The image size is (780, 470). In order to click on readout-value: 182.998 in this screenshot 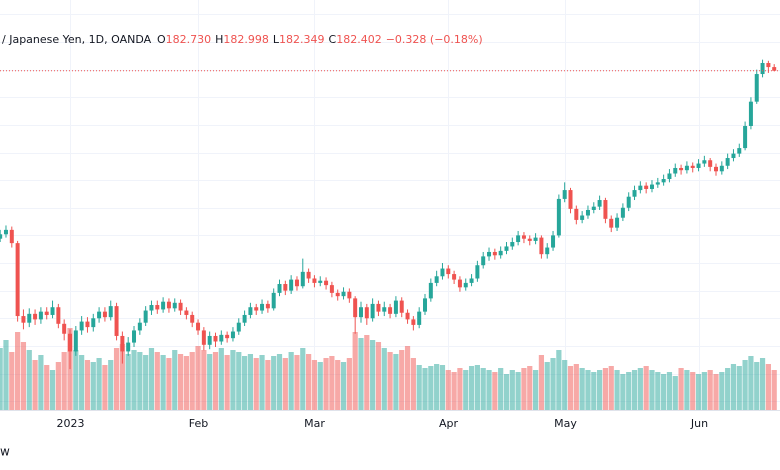, I will do `click(246, 39)`.